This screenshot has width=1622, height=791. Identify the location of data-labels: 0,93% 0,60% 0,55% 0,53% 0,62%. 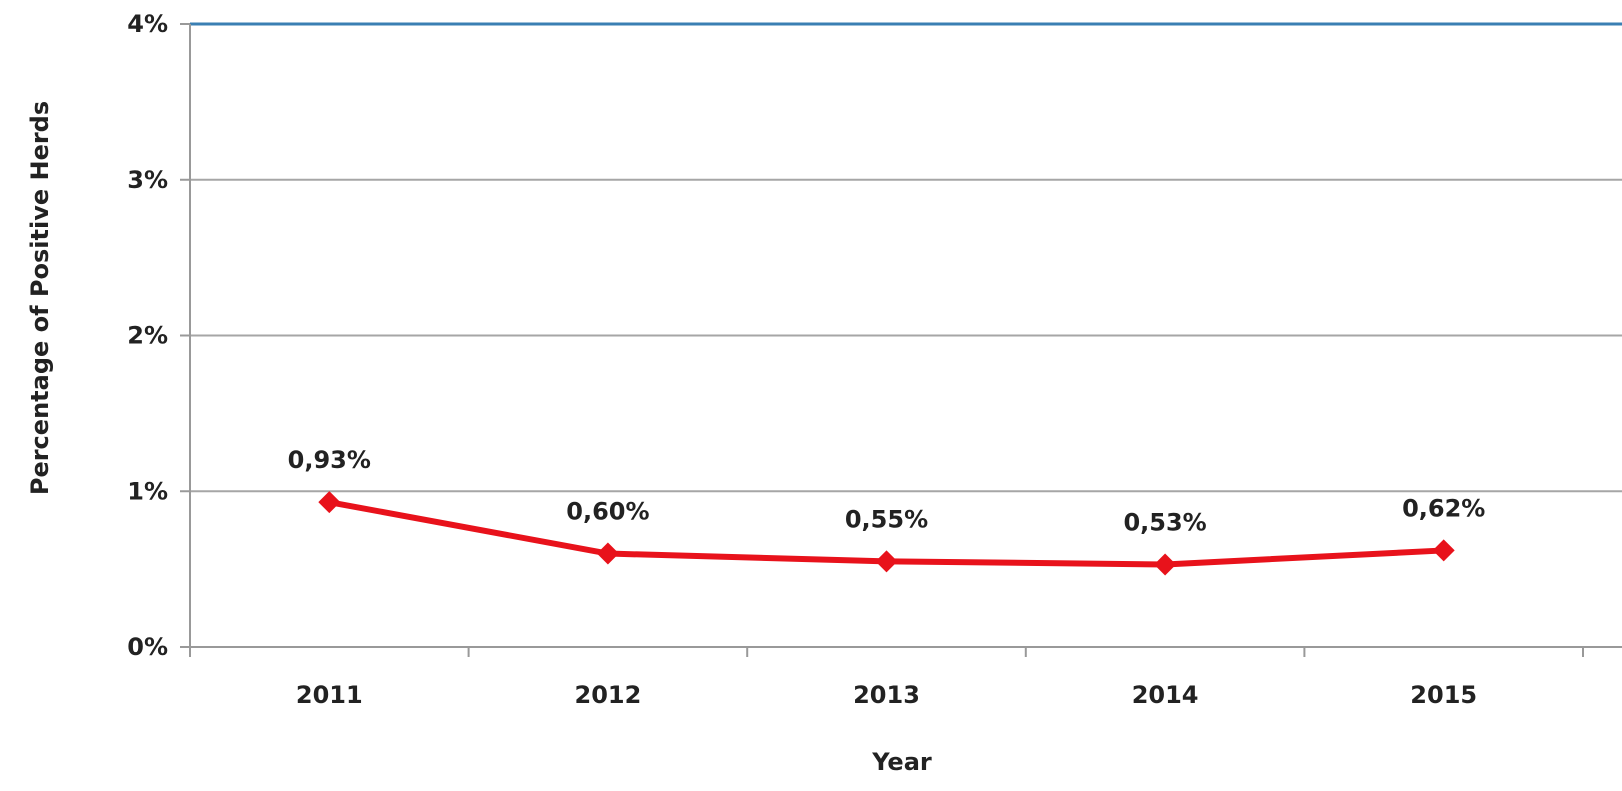
(887, 491).